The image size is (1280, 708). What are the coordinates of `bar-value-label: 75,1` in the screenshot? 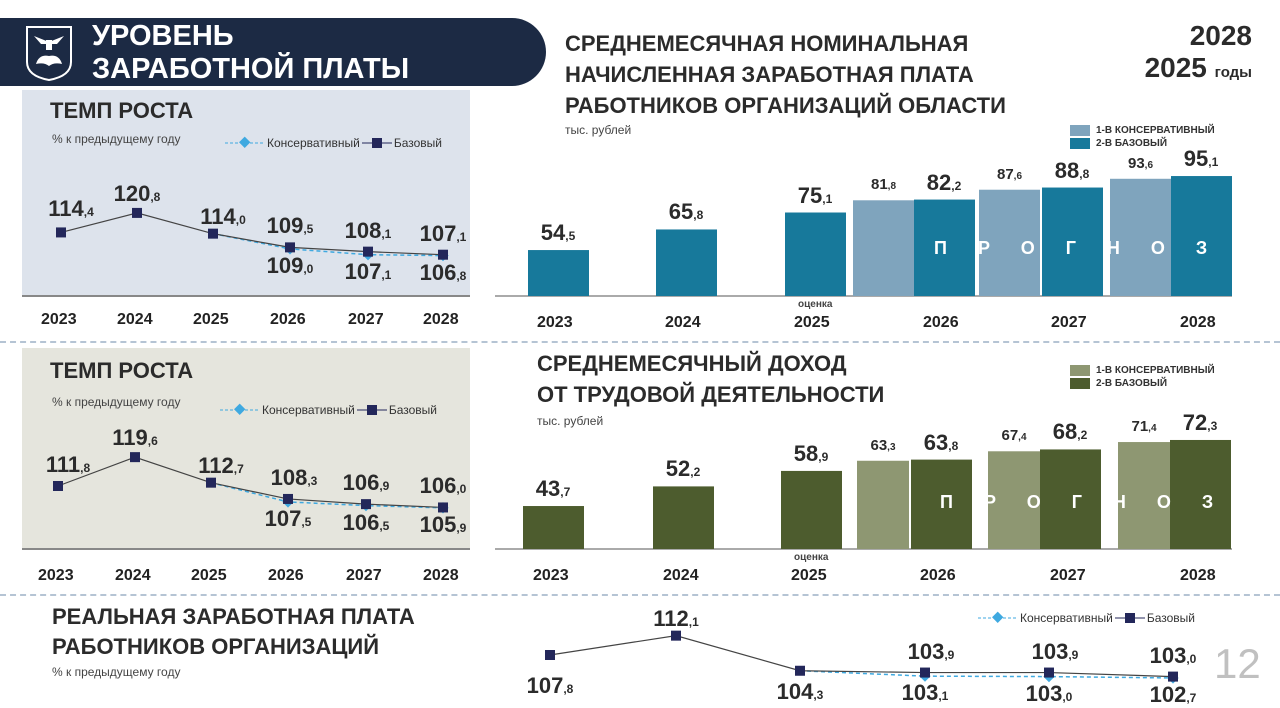 It's located at (815, 195).